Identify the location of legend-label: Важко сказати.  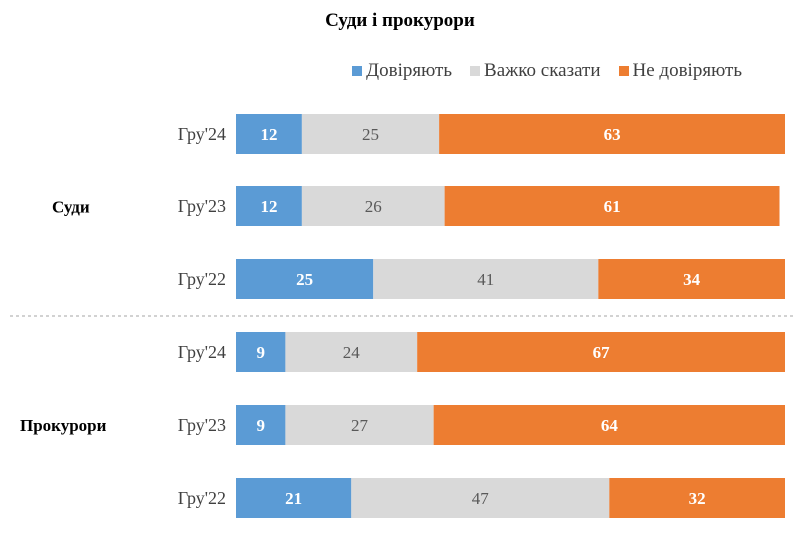
(542, 70).